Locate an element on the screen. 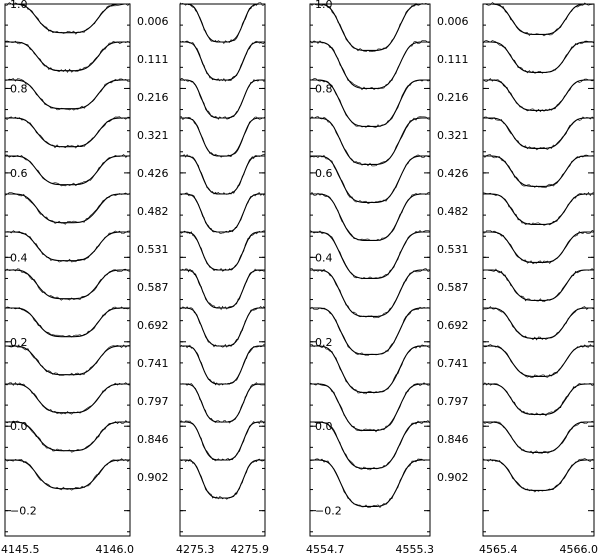  y-tick-label: 0.6 is located at coordinates (19, 173).